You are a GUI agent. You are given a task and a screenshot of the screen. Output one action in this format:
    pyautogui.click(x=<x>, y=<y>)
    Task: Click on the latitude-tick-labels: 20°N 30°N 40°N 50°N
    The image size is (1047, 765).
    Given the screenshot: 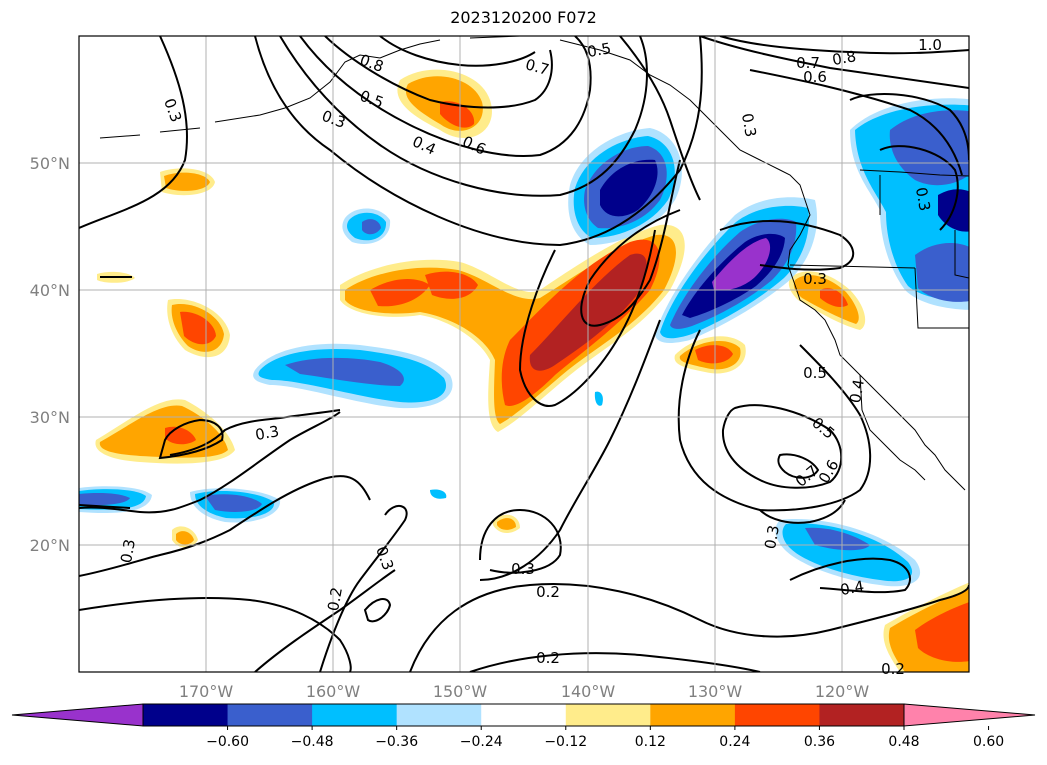 What is the action you would take?
    pyautogui.click(x=50, y=354)
    